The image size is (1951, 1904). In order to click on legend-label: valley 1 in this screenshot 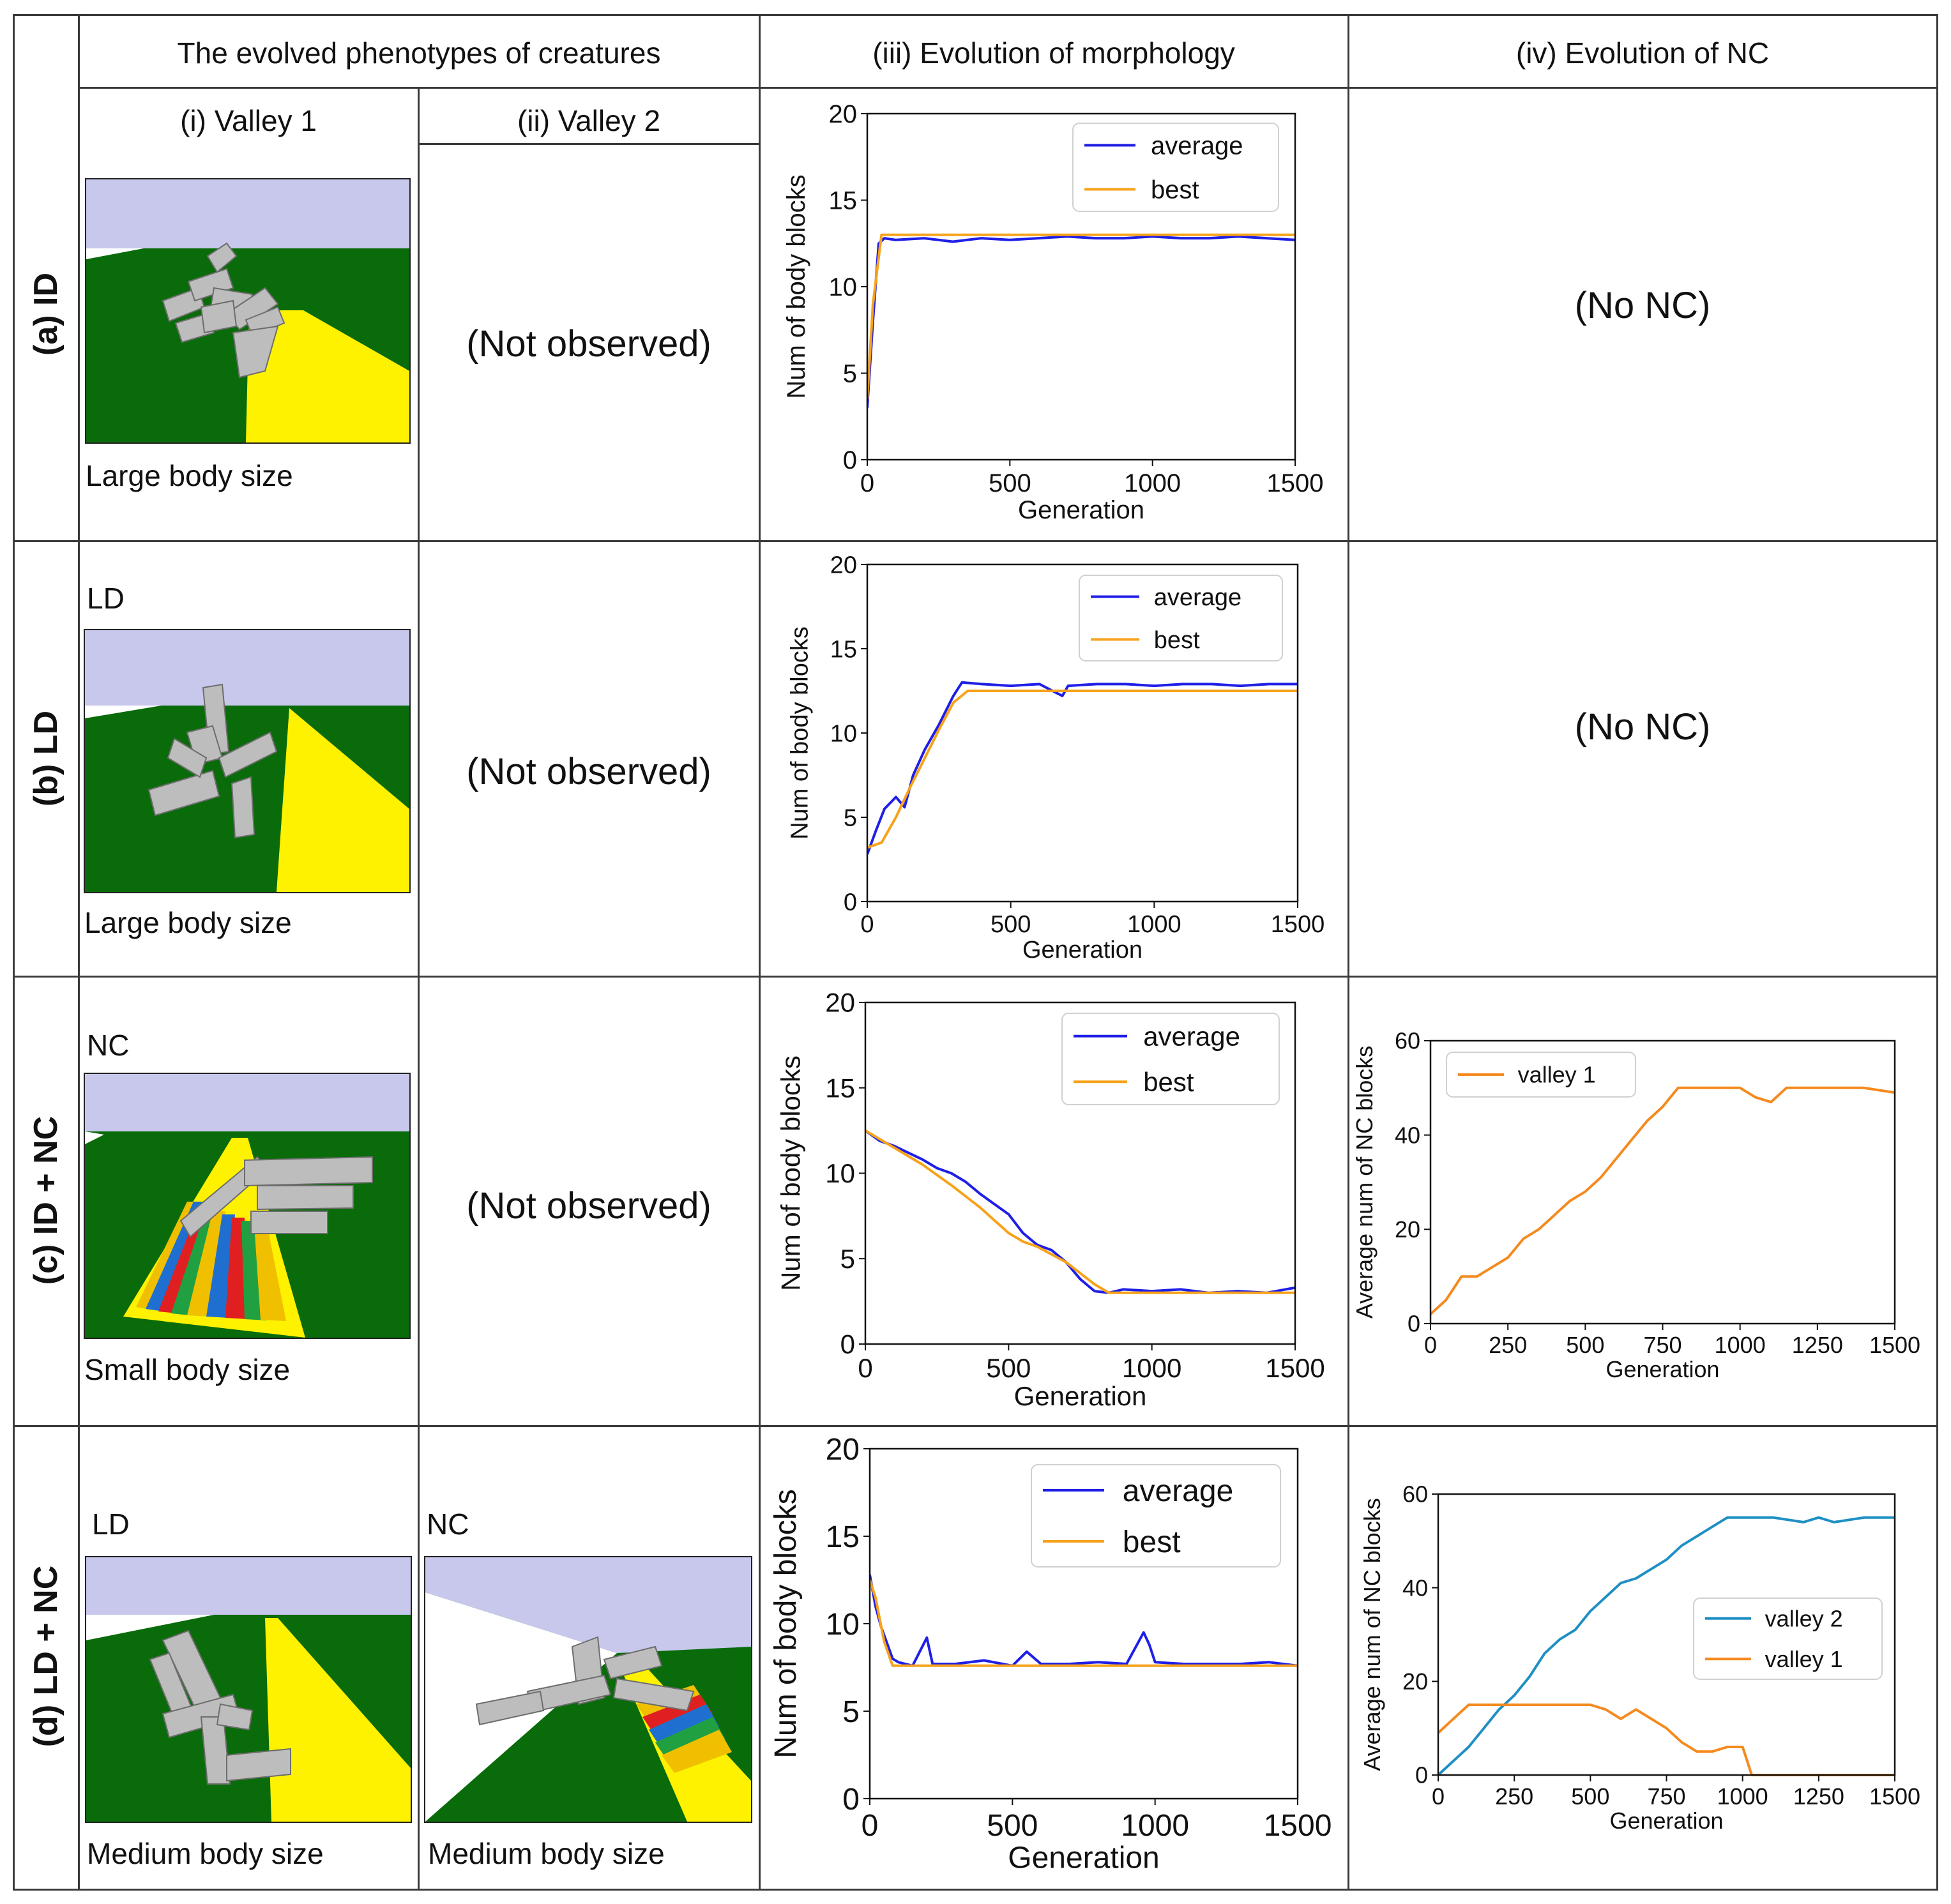, I will do `click(1557, 1075)`.